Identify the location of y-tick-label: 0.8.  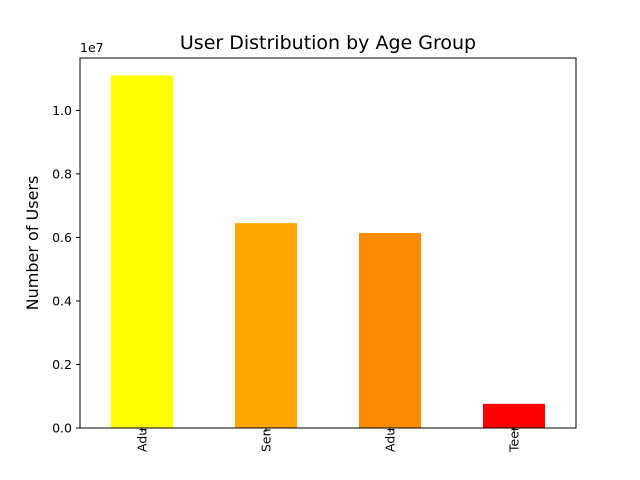
(62, 173).